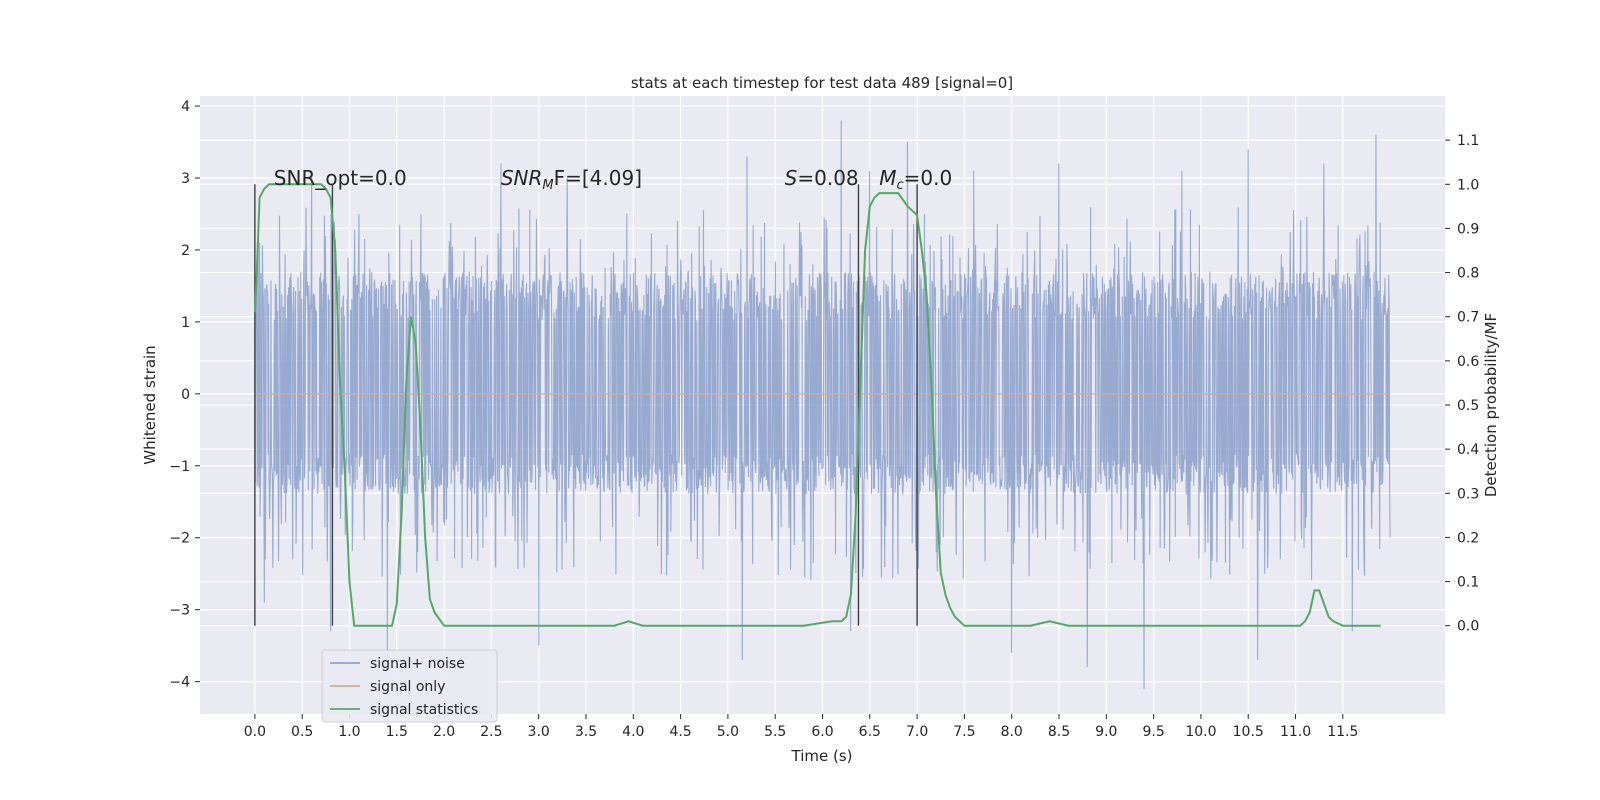 The height and width of the screenshot is (800, 1600). I want to click on x-tick-label-6: 3.0, so click(539, 732).